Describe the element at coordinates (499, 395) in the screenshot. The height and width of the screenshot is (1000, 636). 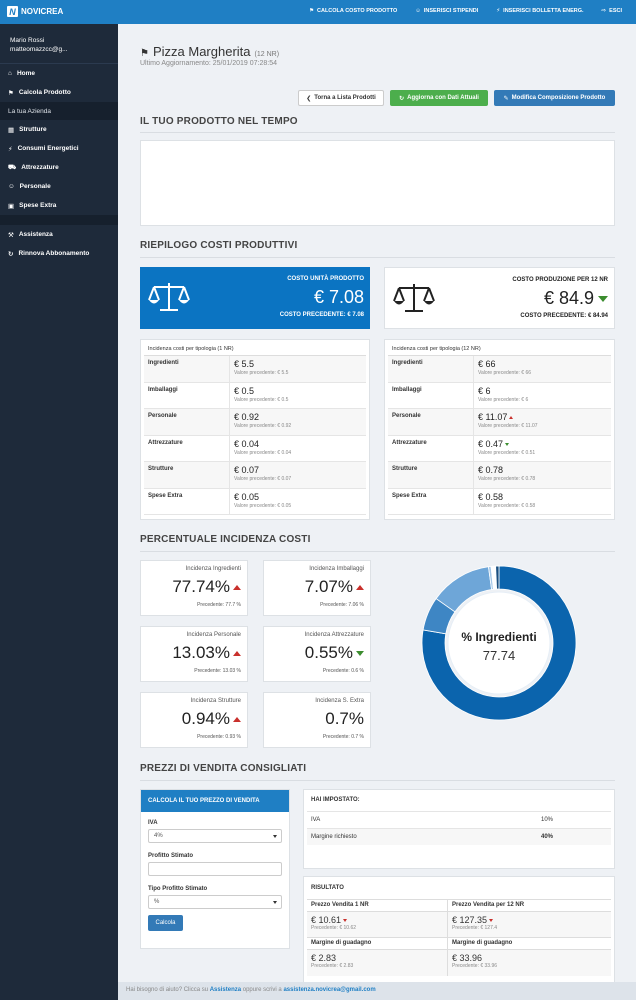
I see `table-row: Imballaggi € 6 Valore precedente: € 6` at that location.